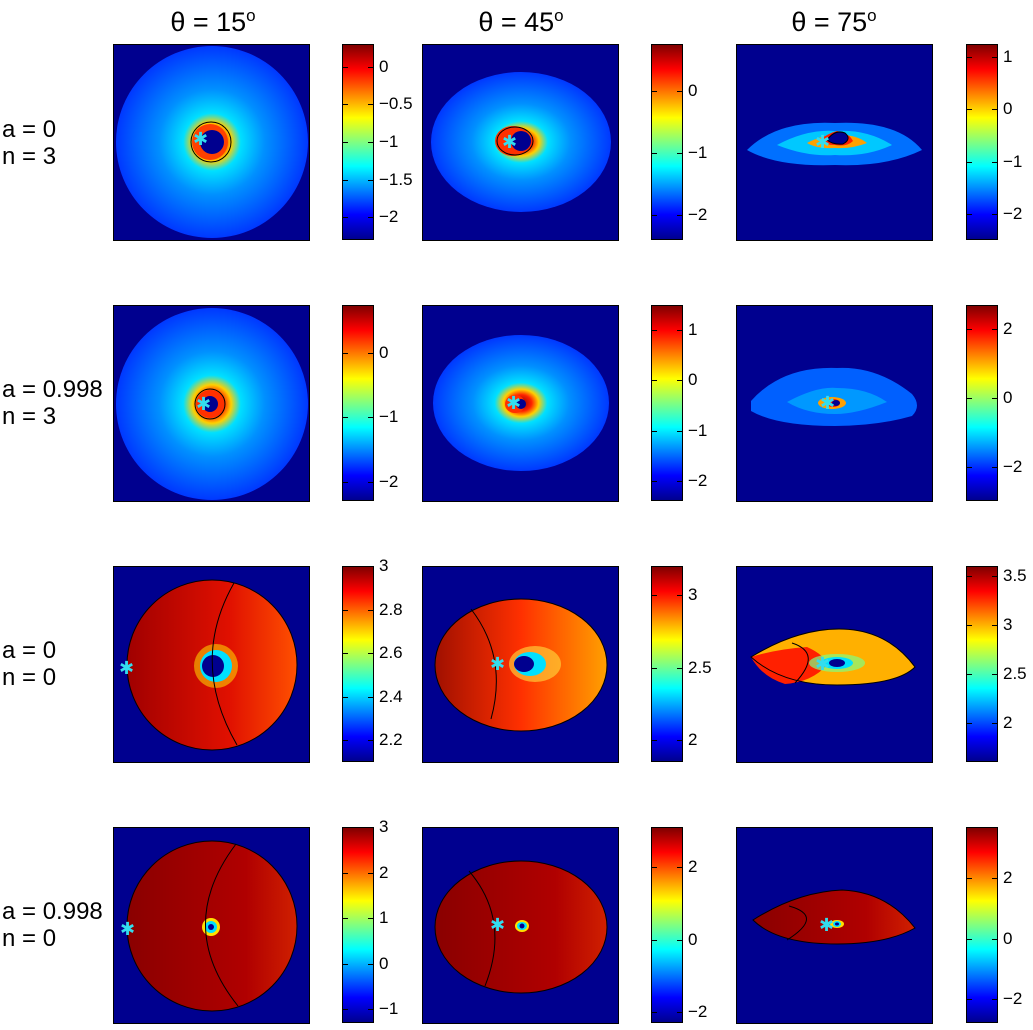 Image resolution: width=1033 pixels, height=1030 pixels. What do you see at coordinates (396, 104) in the screenshot?
I see `colorbar-tick-label: −0.5` at bounding box center [396, 104].